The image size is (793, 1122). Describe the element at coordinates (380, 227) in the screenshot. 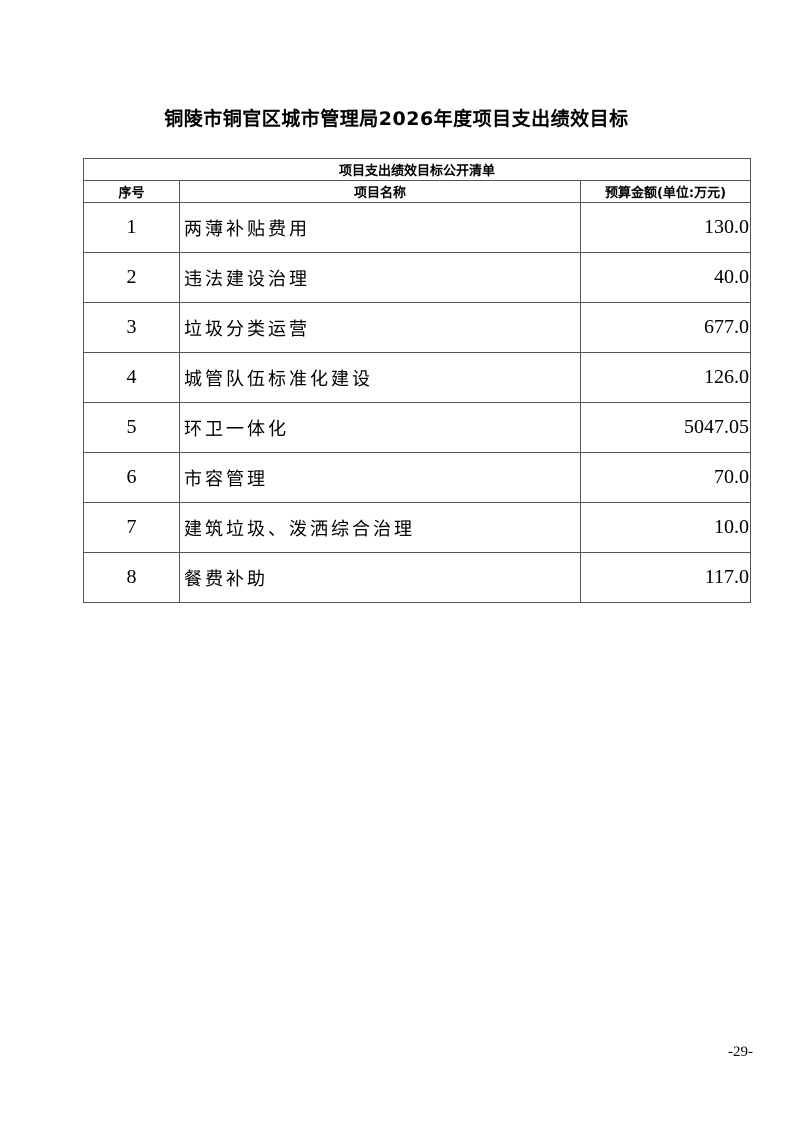

I see `project-name: 两薄补贴费用` at that location.